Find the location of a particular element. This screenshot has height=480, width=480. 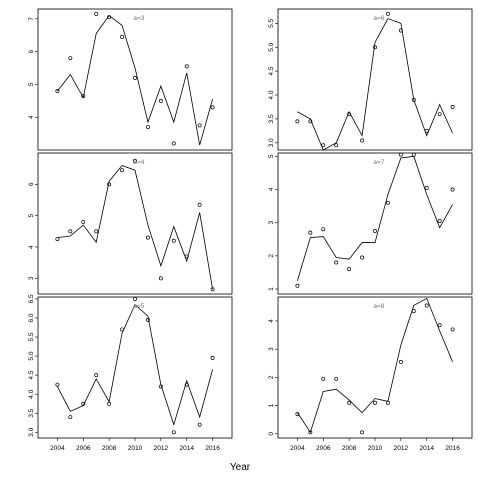

y-tick-label: 7 is located at coordinates (31, 19).